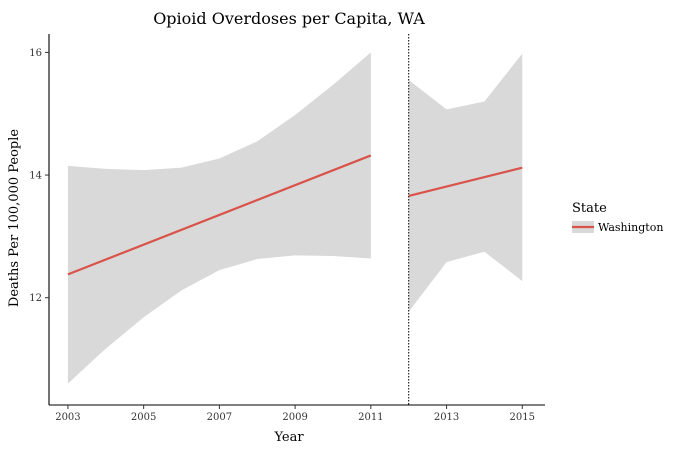  I want to click on legend-label: Washington, so click(630, 227).